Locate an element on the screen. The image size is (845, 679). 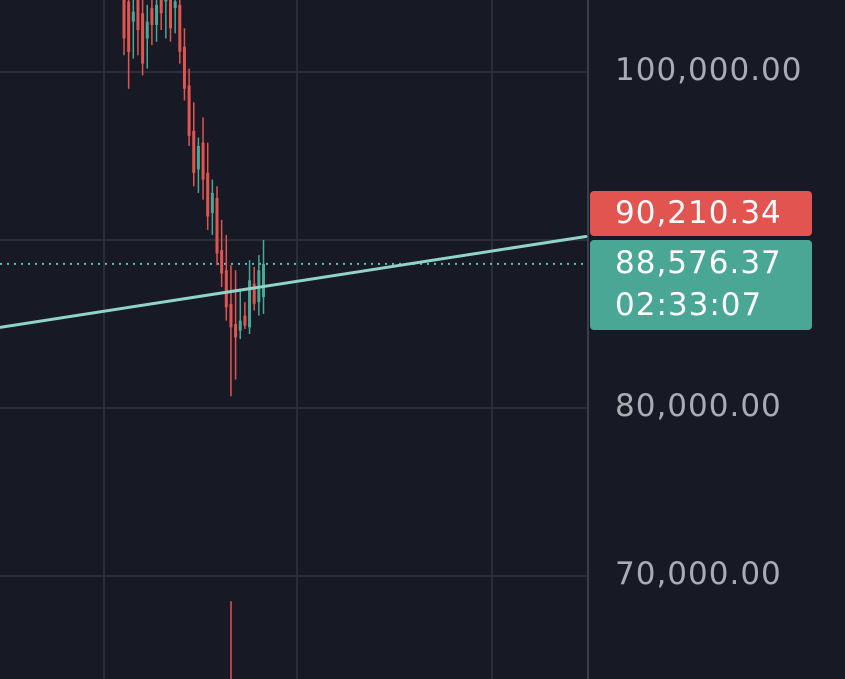
price-axis-label-70000: 70,000.00 is located at coordinates (698, 574).